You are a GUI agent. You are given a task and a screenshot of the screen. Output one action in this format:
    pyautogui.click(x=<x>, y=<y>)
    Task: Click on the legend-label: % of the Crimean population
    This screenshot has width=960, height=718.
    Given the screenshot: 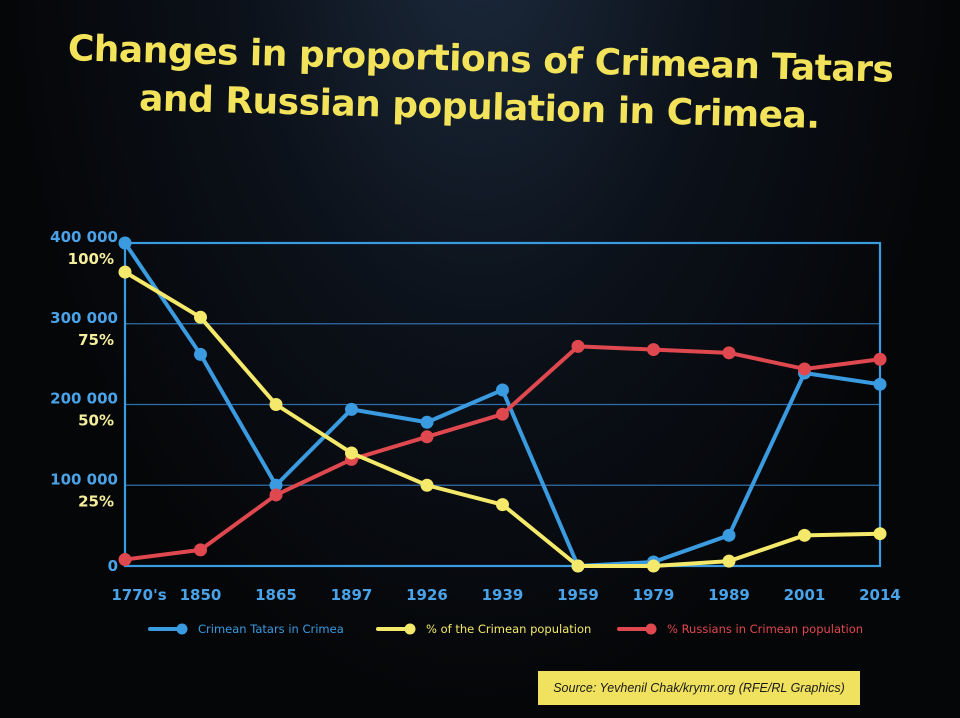 What is the action you would take?
    pyautogui.click(x=508, y=629)
    